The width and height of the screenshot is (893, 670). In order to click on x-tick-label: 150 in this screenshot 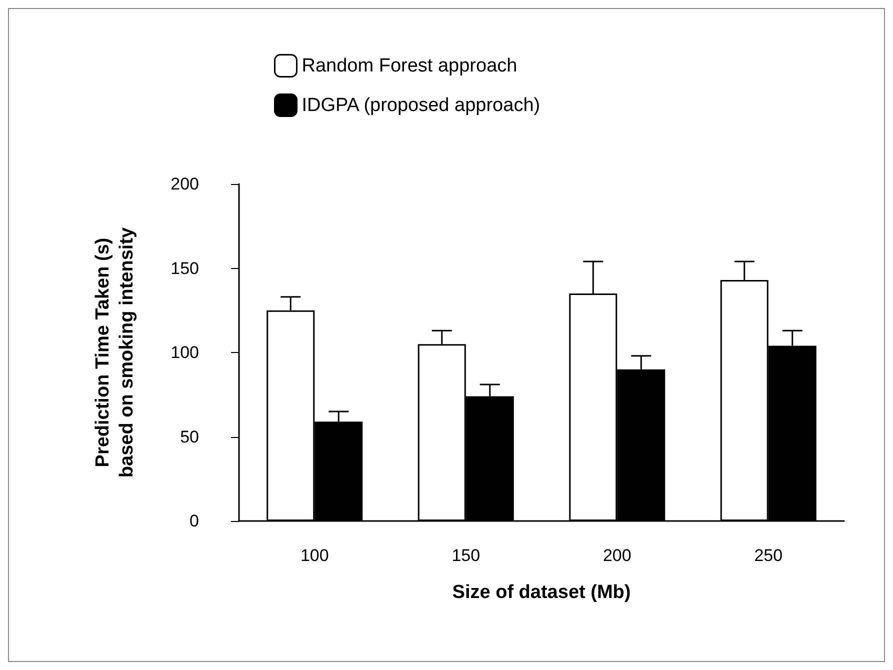, I will do `click(466, 555)`.